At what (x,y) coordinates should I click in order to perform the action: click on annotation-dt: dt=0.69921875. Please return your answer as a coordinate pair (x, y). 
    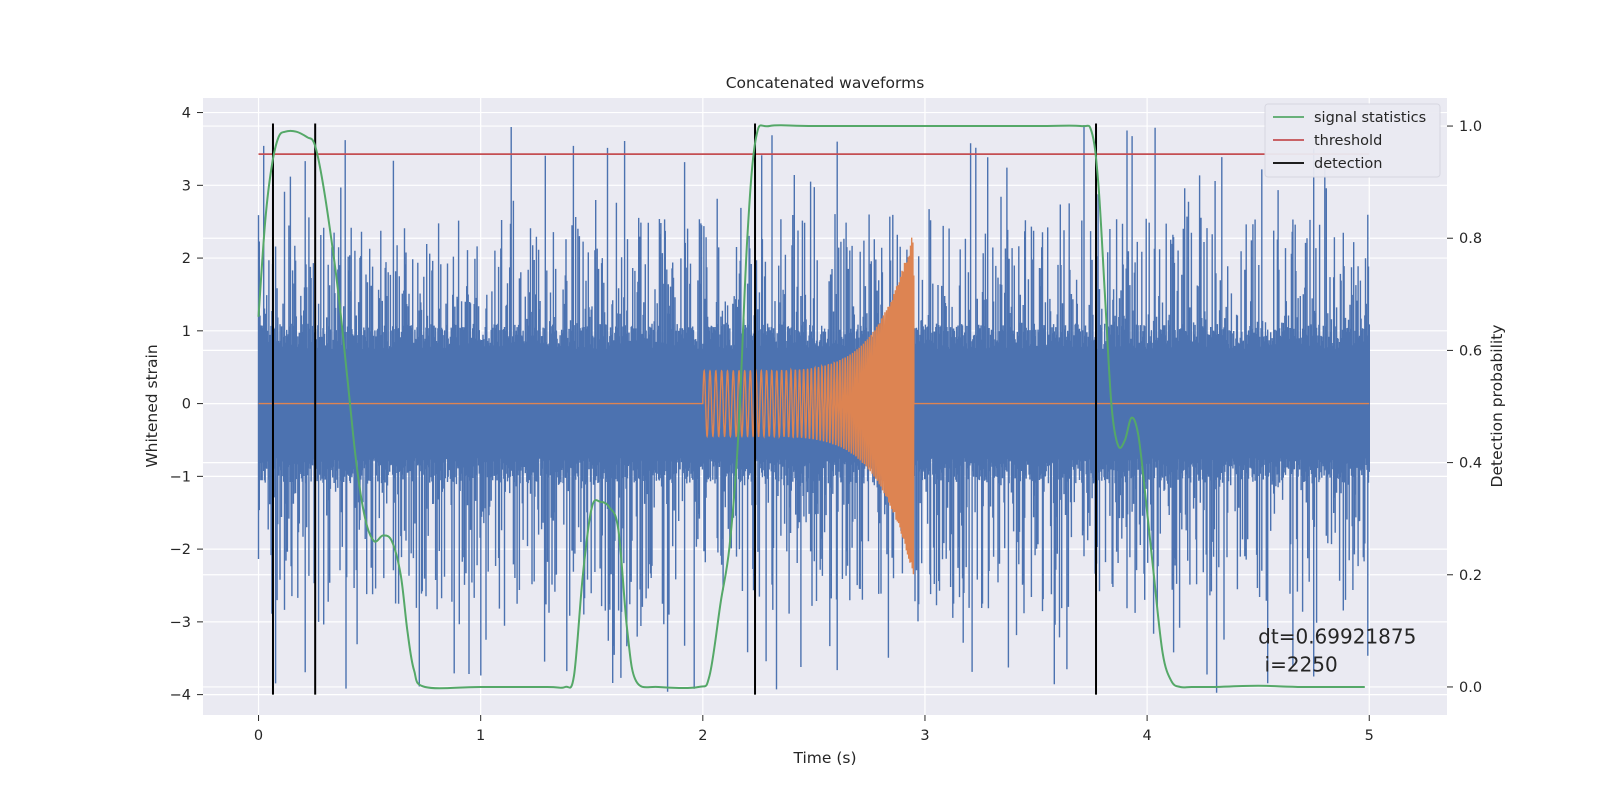
    Looking at the image, I should click on (1337, 637).